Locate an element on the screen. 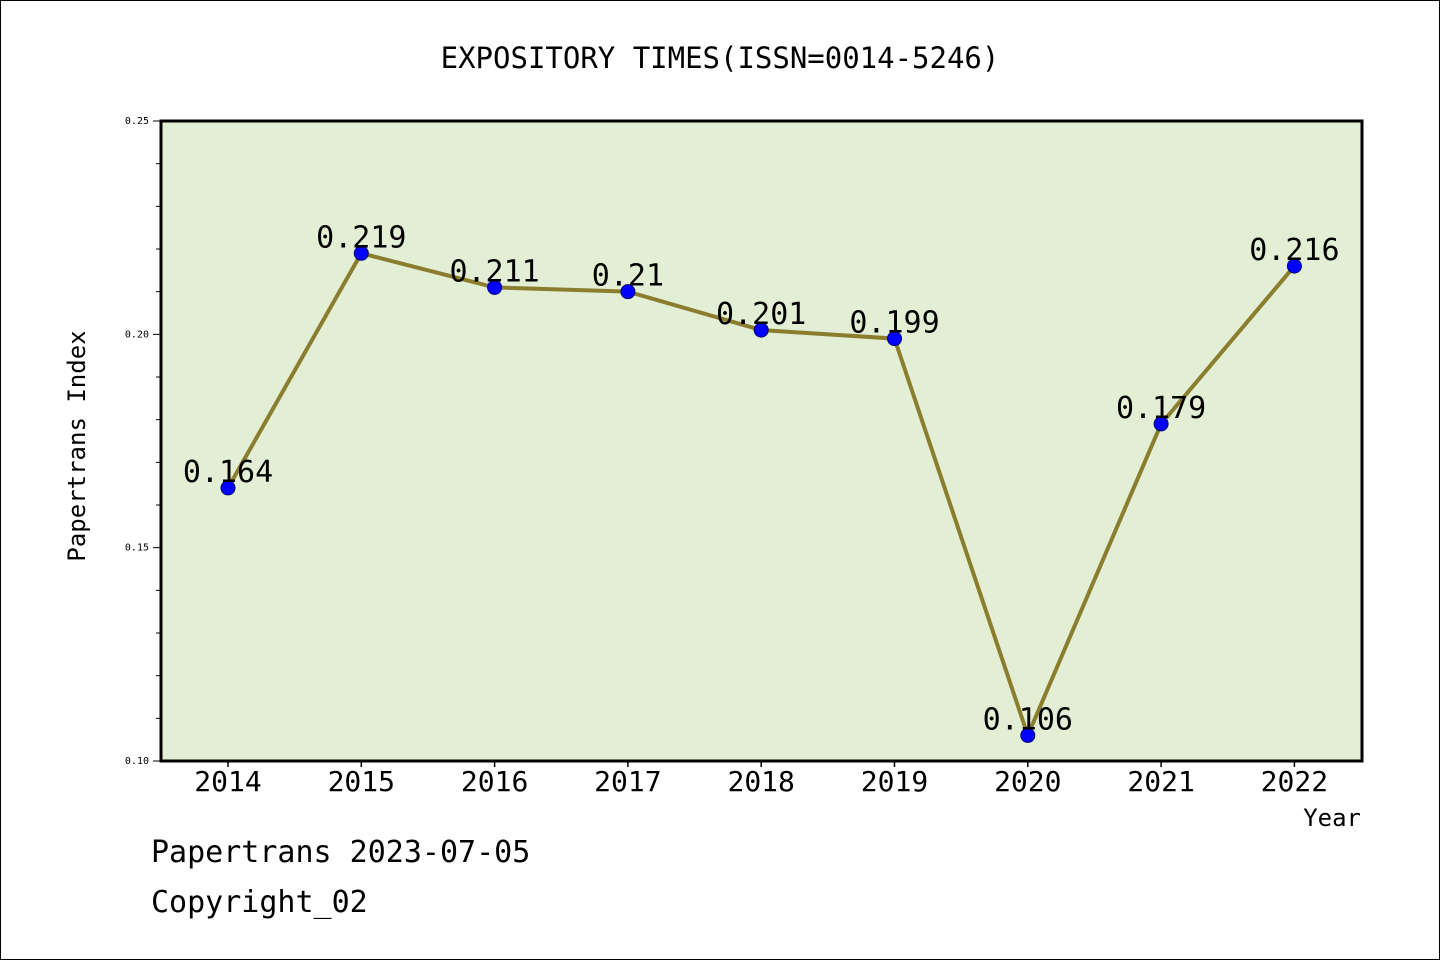 The height and width of the screenshot is (960, 1440). data-label: 0.201 is located at coordinates (761, 314).